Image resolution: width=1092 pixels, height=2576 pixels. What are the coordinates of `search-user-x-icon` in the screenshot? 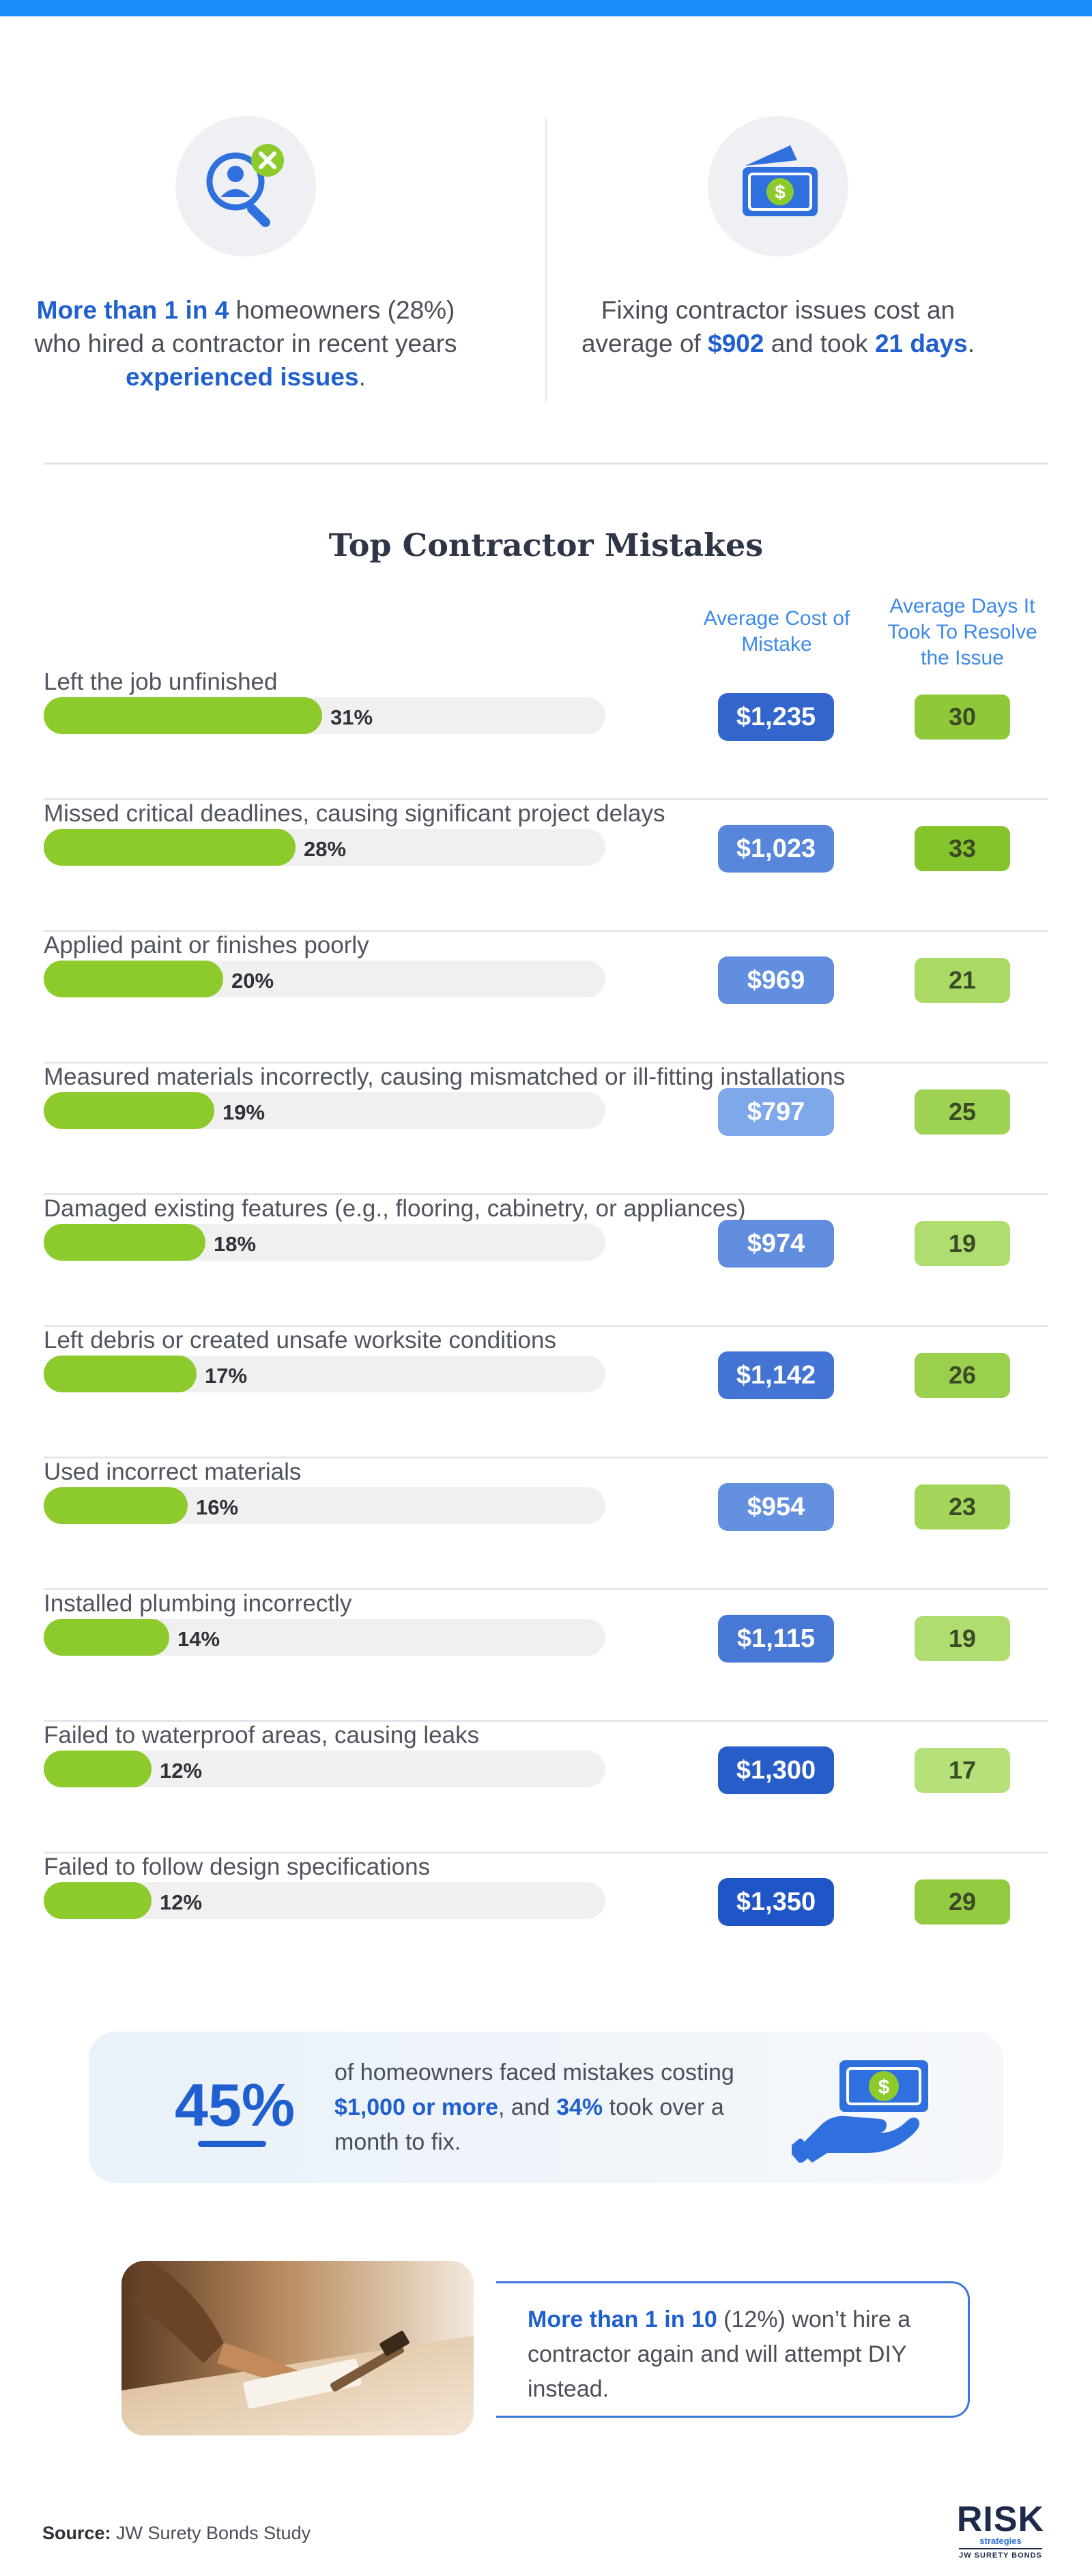 It's located at (245, 185).